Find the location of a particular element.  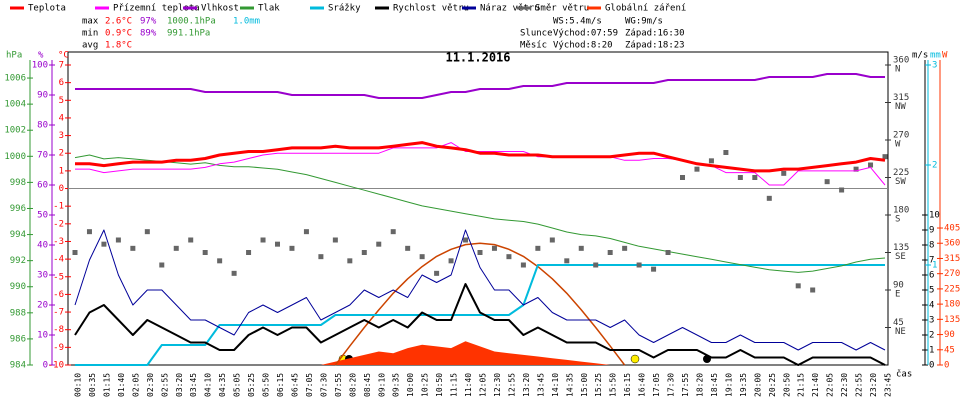

stat-value: 991.1hPa is located at coordinates (188, 34).